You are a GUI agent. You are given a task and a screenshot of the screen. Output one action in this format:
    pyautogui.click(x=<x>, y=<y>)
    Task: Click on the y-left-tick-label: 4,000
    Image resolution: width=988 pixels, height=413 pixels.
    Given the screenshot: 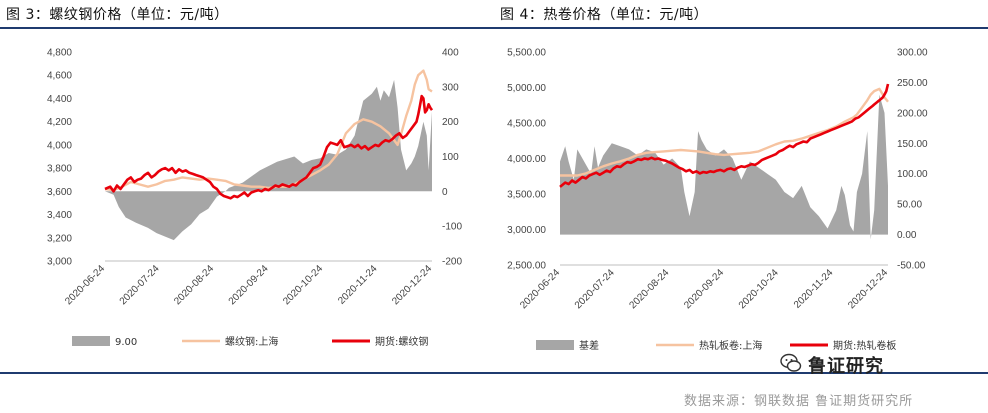 What is the action you would take?
    pyautogui.click(x=59, y=145)
    